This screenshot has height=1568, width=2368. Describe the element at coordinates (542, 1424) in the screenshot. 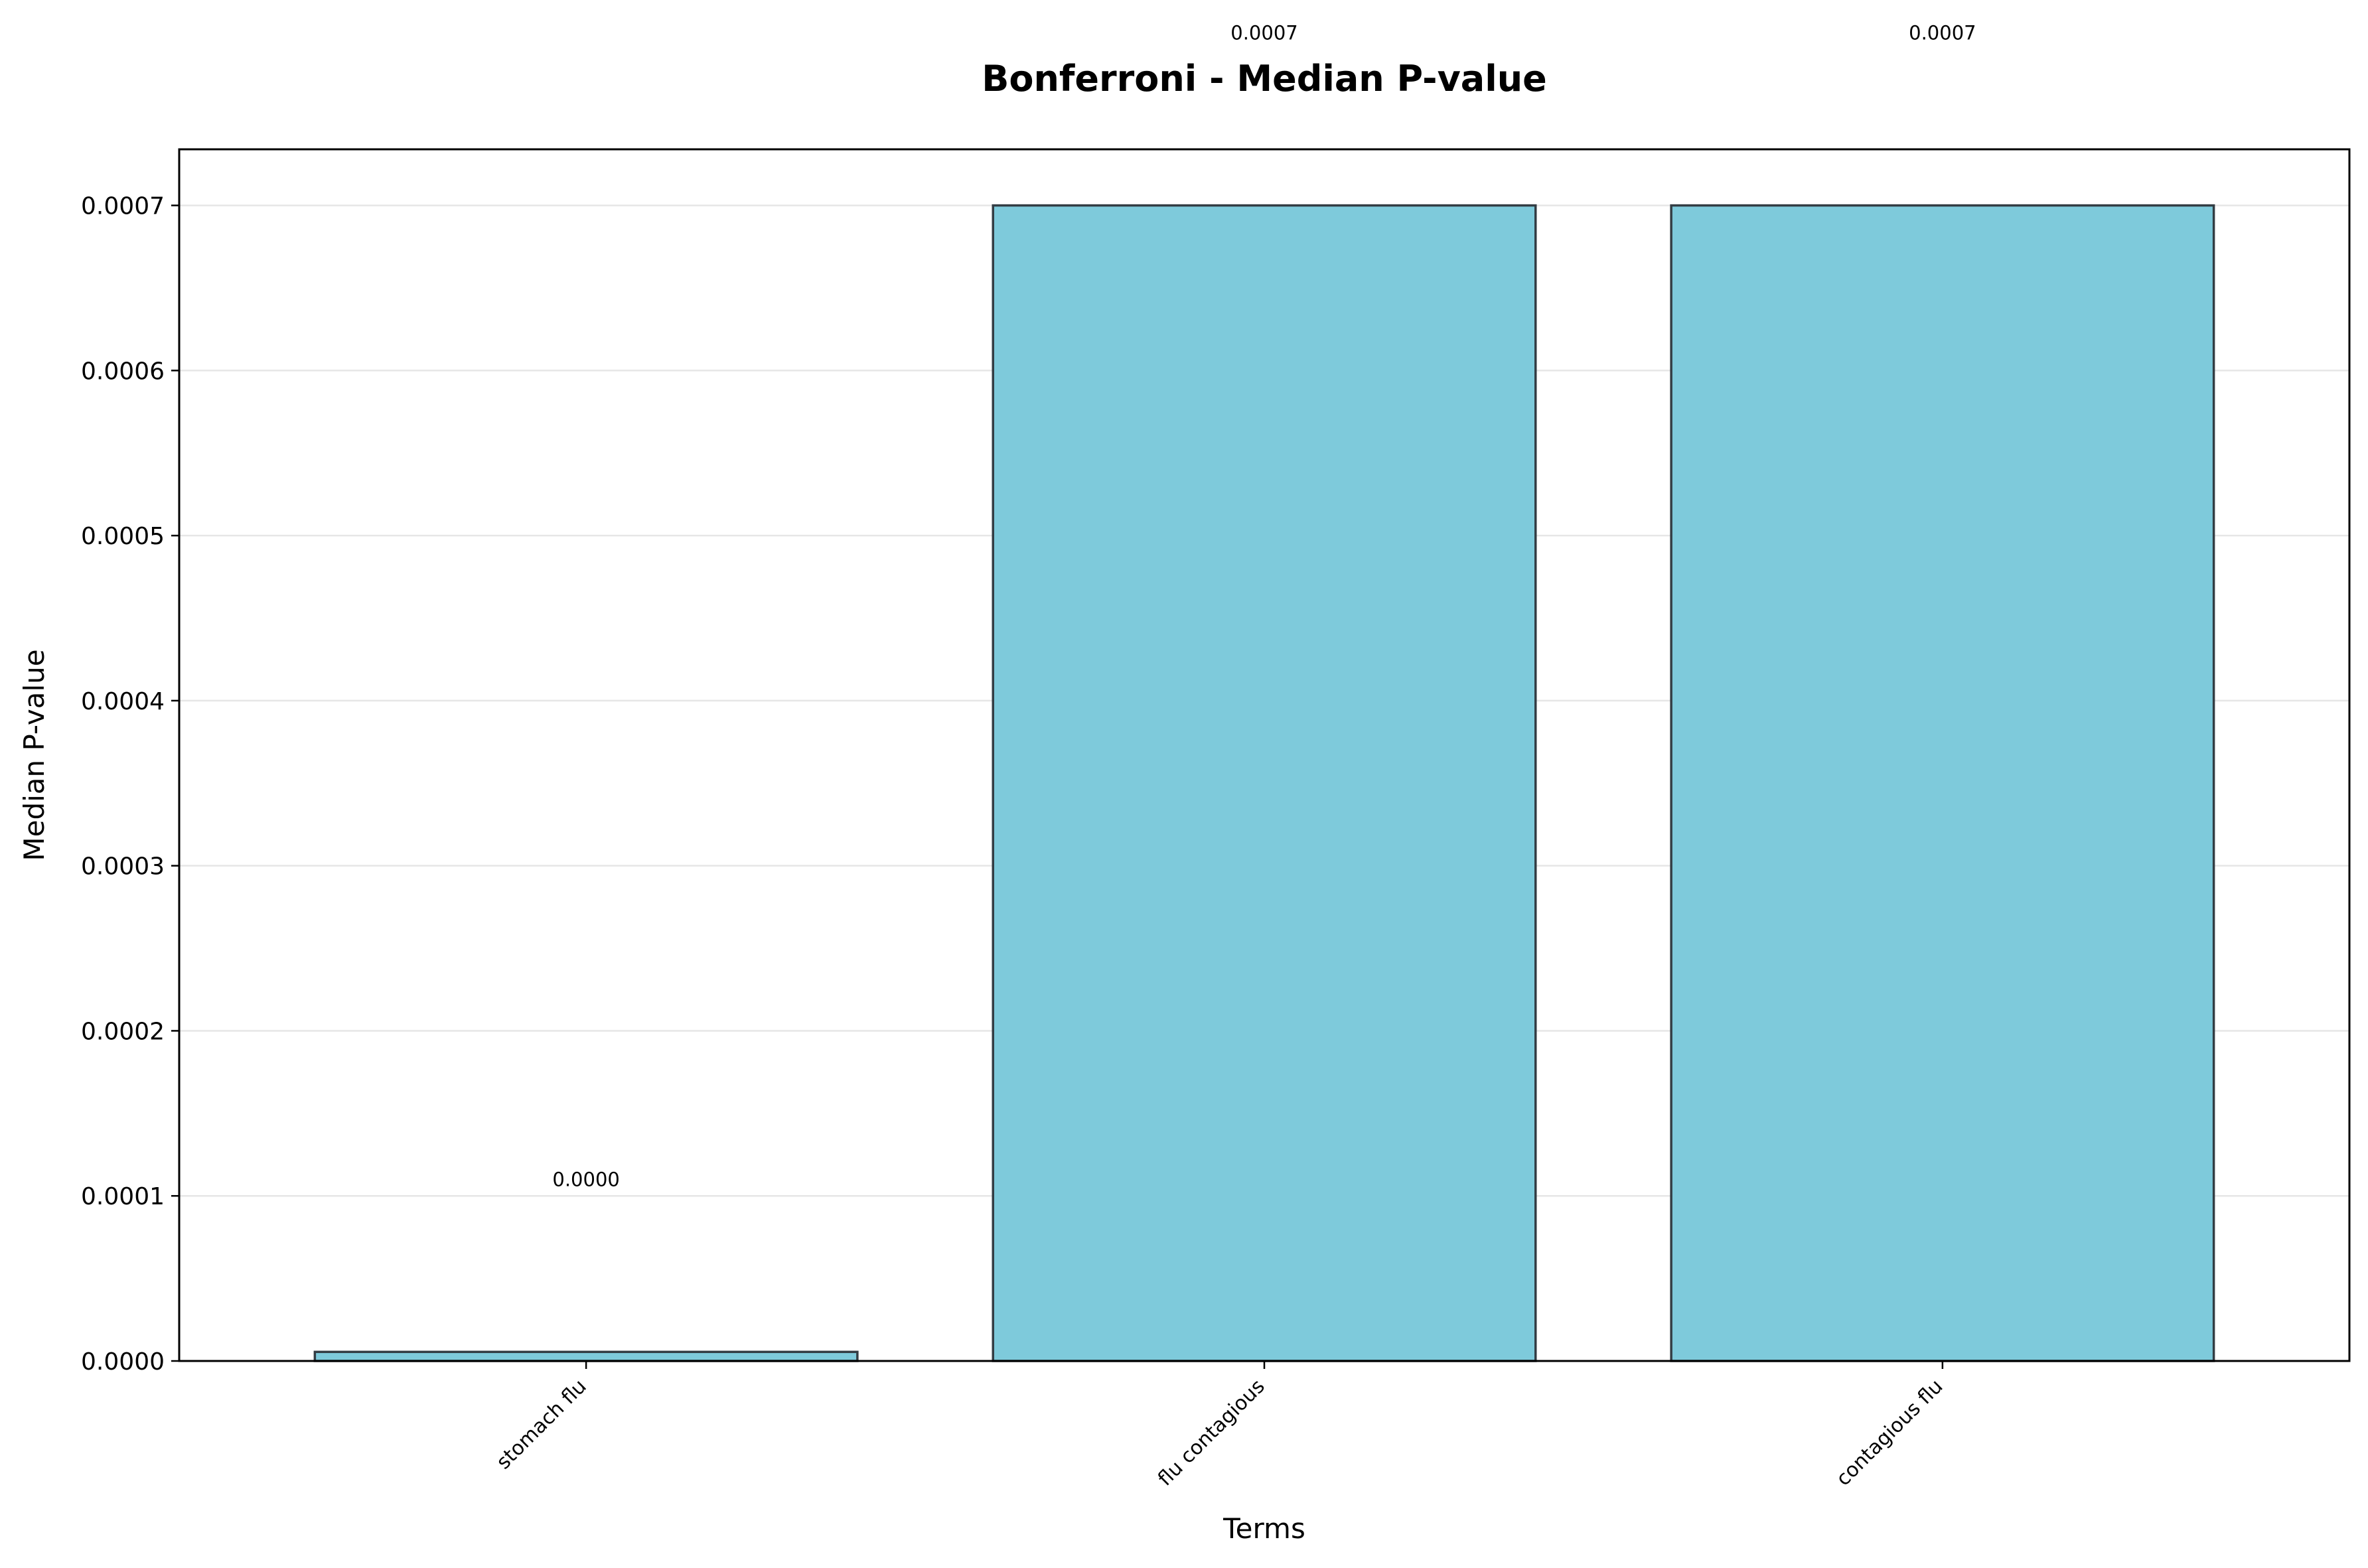

I see `x-tick-label: stomach flu` at that location.